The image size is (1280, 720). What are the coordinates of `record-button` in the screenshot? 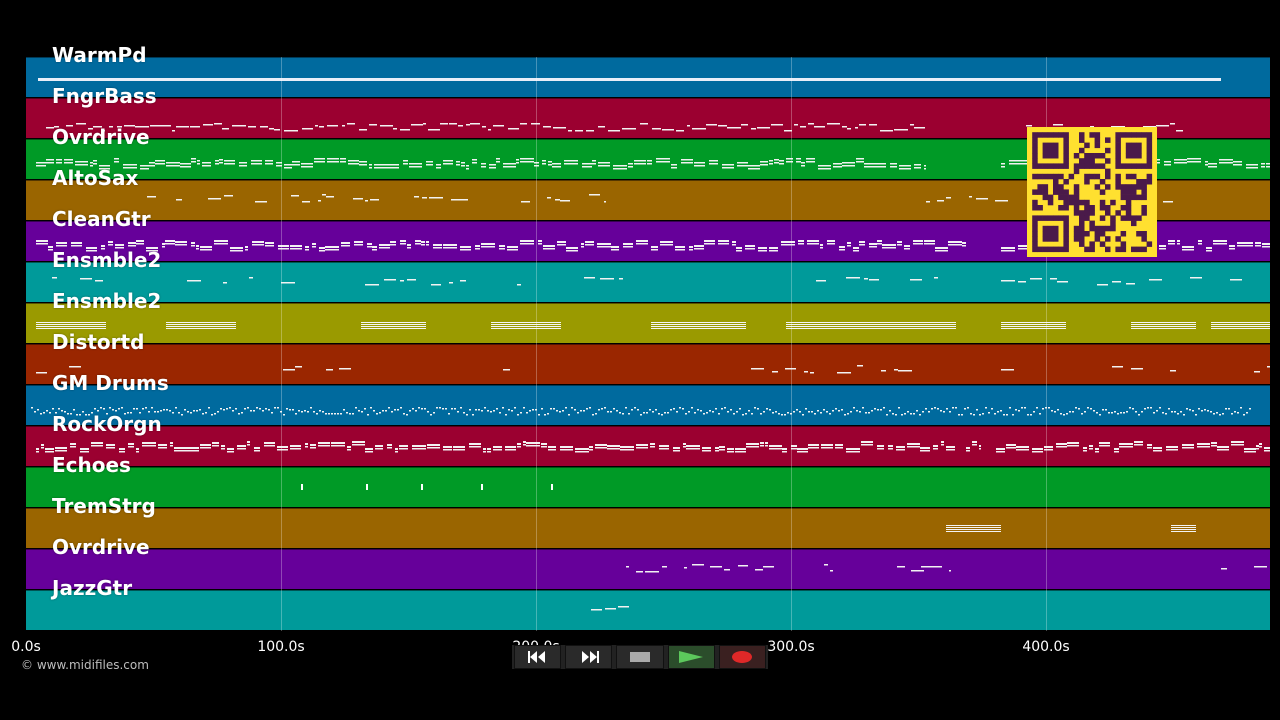 It's located at (742, 657).